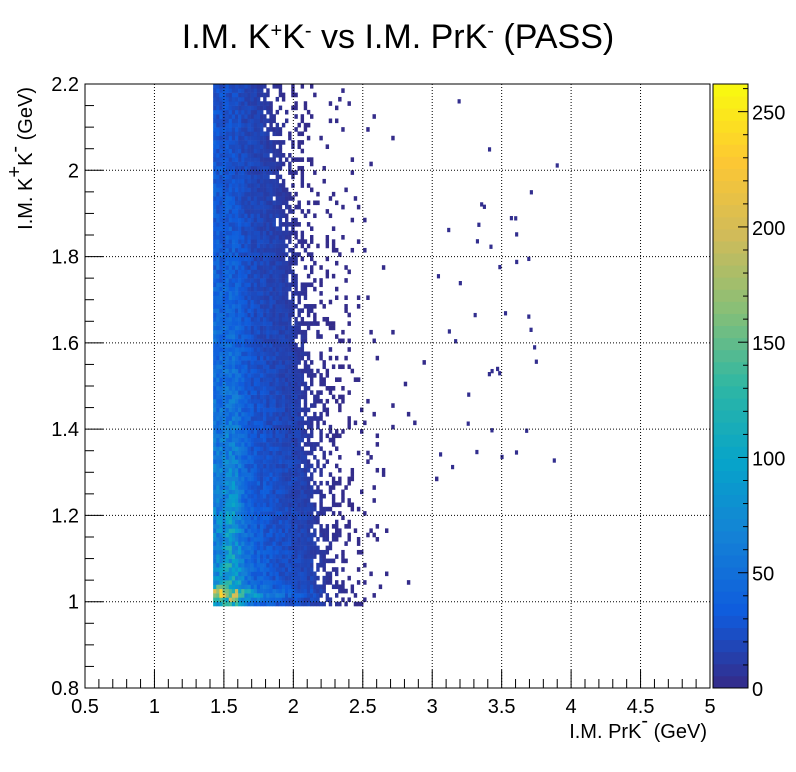 This screenshot has width=796, height=772. What do you see at coordinates (730, 621) in the screenshot?
I see `palette-band` at bounding box center [730, 621].